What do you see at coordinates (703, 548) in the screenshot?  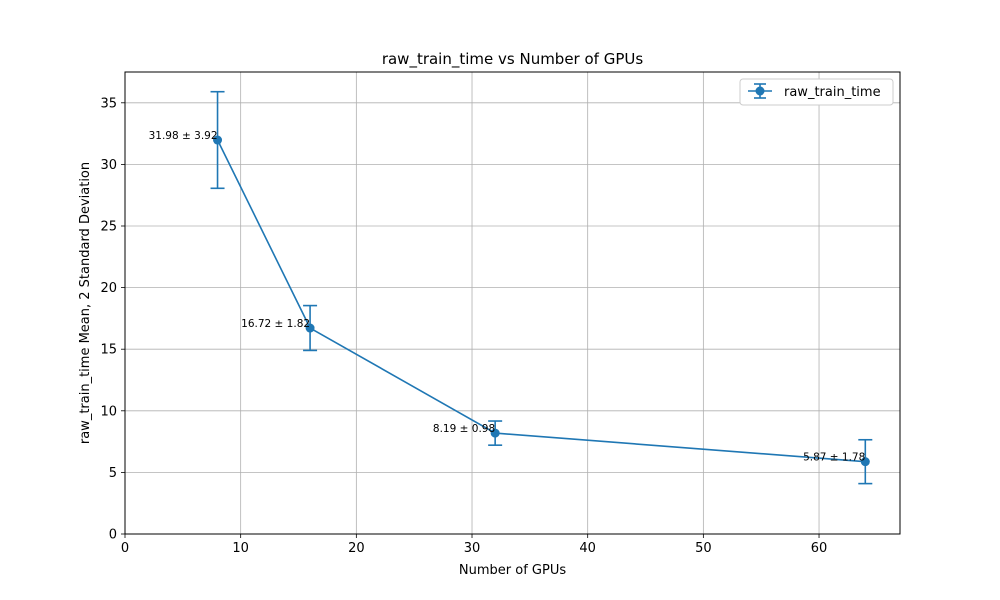 I see `x-tick-label: 50` at bounding box center [703, 548].